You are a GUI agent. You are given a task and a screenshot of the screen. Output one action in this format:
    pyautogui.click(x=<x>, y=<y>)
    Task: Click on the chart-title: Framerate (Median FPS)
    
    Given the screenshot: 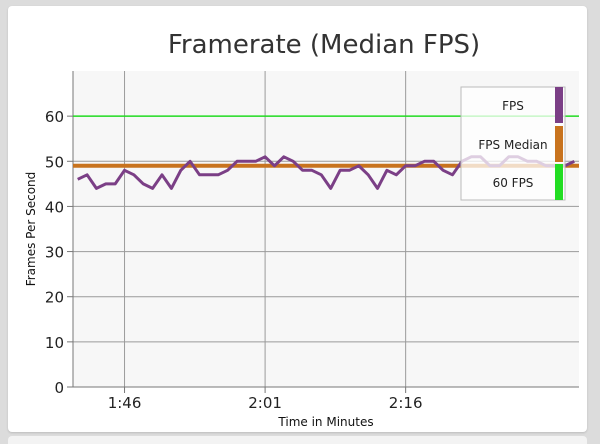 What is the action you would take?
    pyautogui.click(x=324, y=45)
    